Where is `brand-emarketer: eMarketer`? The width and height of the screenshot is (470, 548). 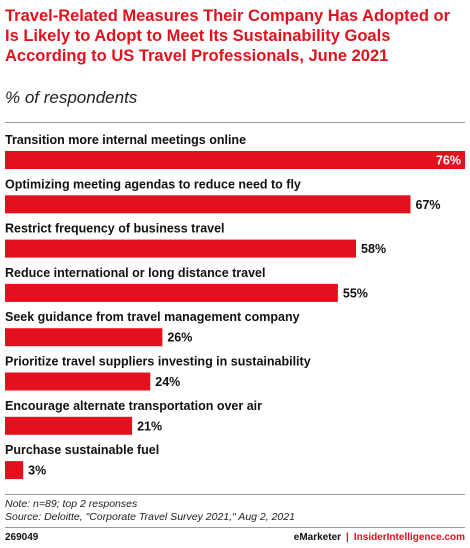 brand-emarketer: eMarketer is located at coordinates (317, 537).